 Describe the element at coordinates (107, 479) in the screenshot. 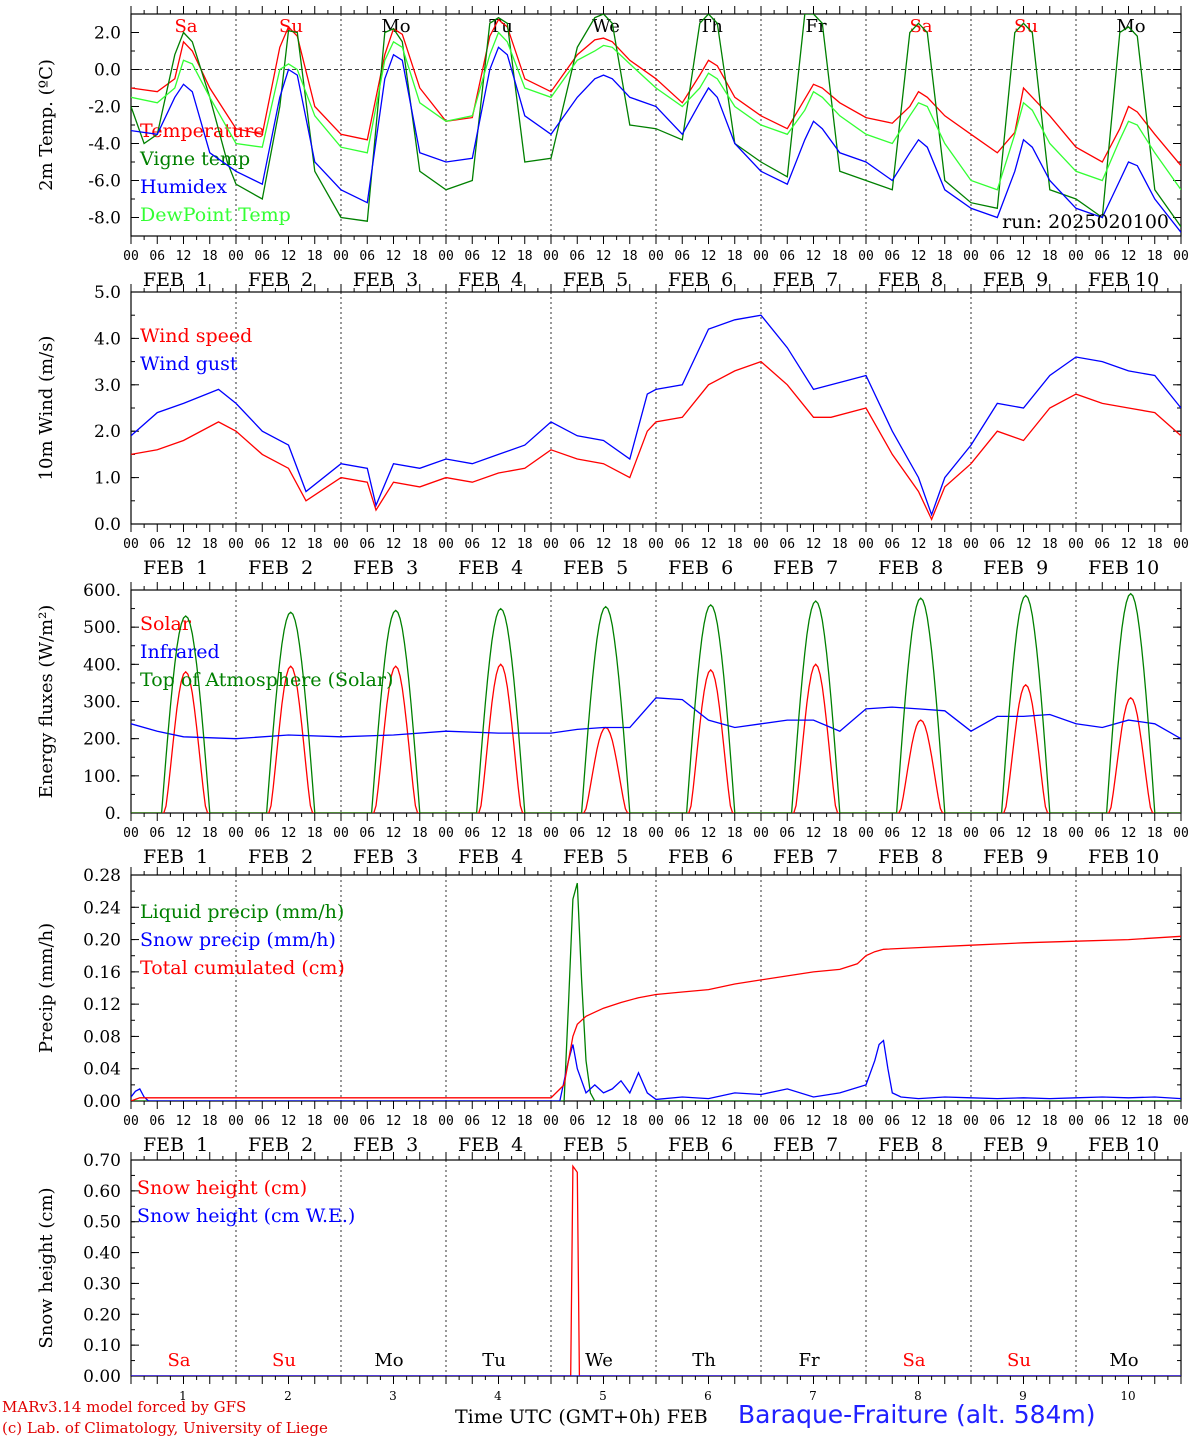

I see `y-tick-label: 1.0` at that location.